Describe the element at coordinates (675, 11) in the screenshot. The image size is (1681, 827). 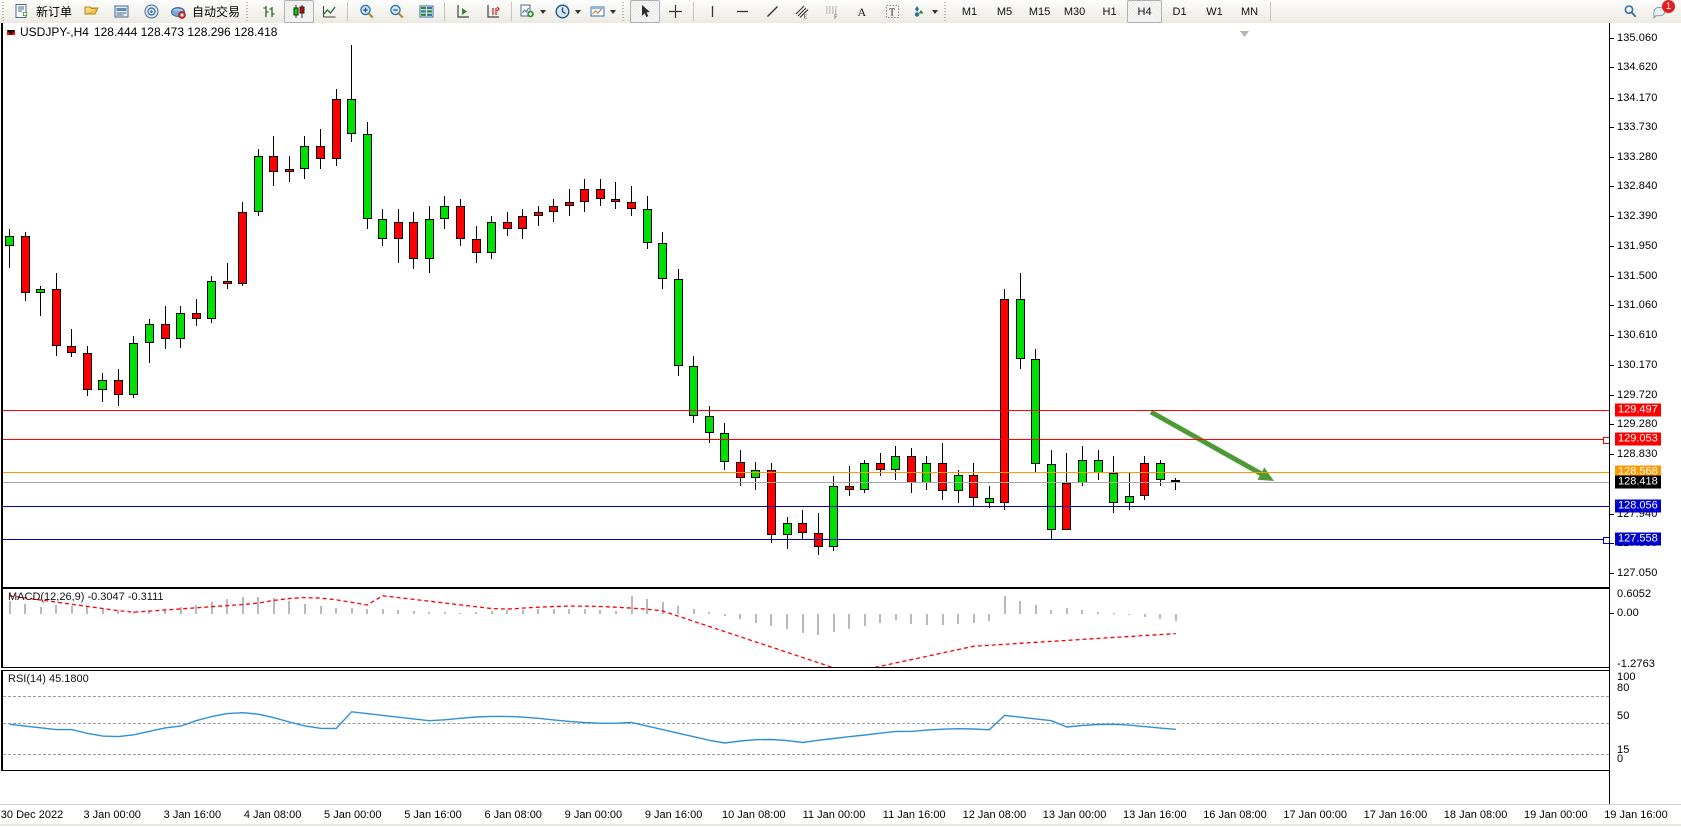
I see `crosshair-button` at that location.